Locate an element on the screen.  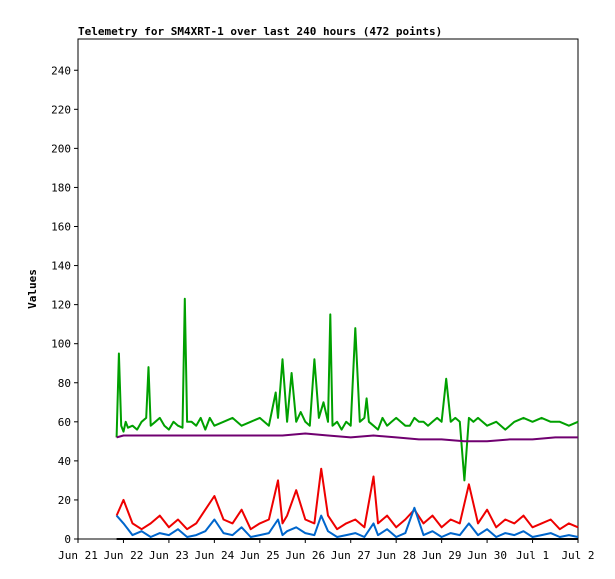
y-tick-label: 120 is located at coordinates (61, 305).